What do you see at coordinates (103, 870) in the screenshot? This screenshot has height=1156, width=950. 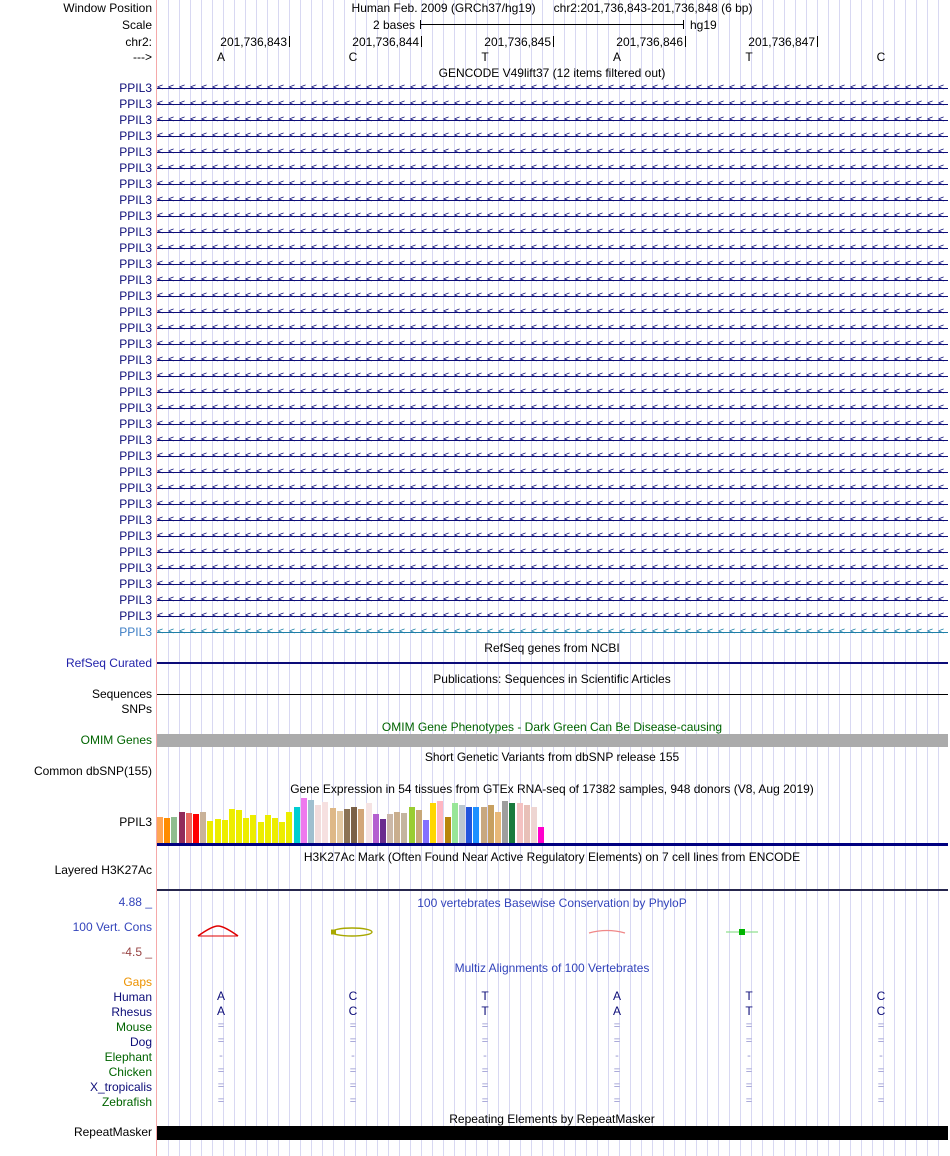 I see `h3k27ac-label: Layered H3K27Ac` at bounding box center [103, 870].